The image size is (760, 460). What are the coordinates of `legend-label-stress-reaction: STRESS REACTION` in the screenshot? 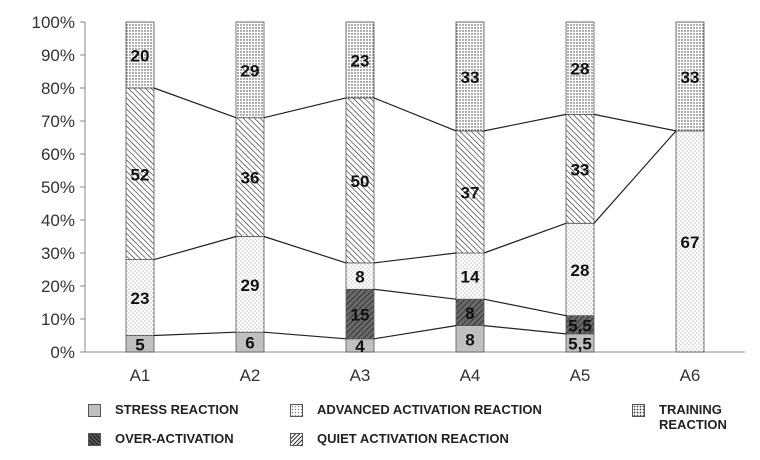 It's located at (177, 409).